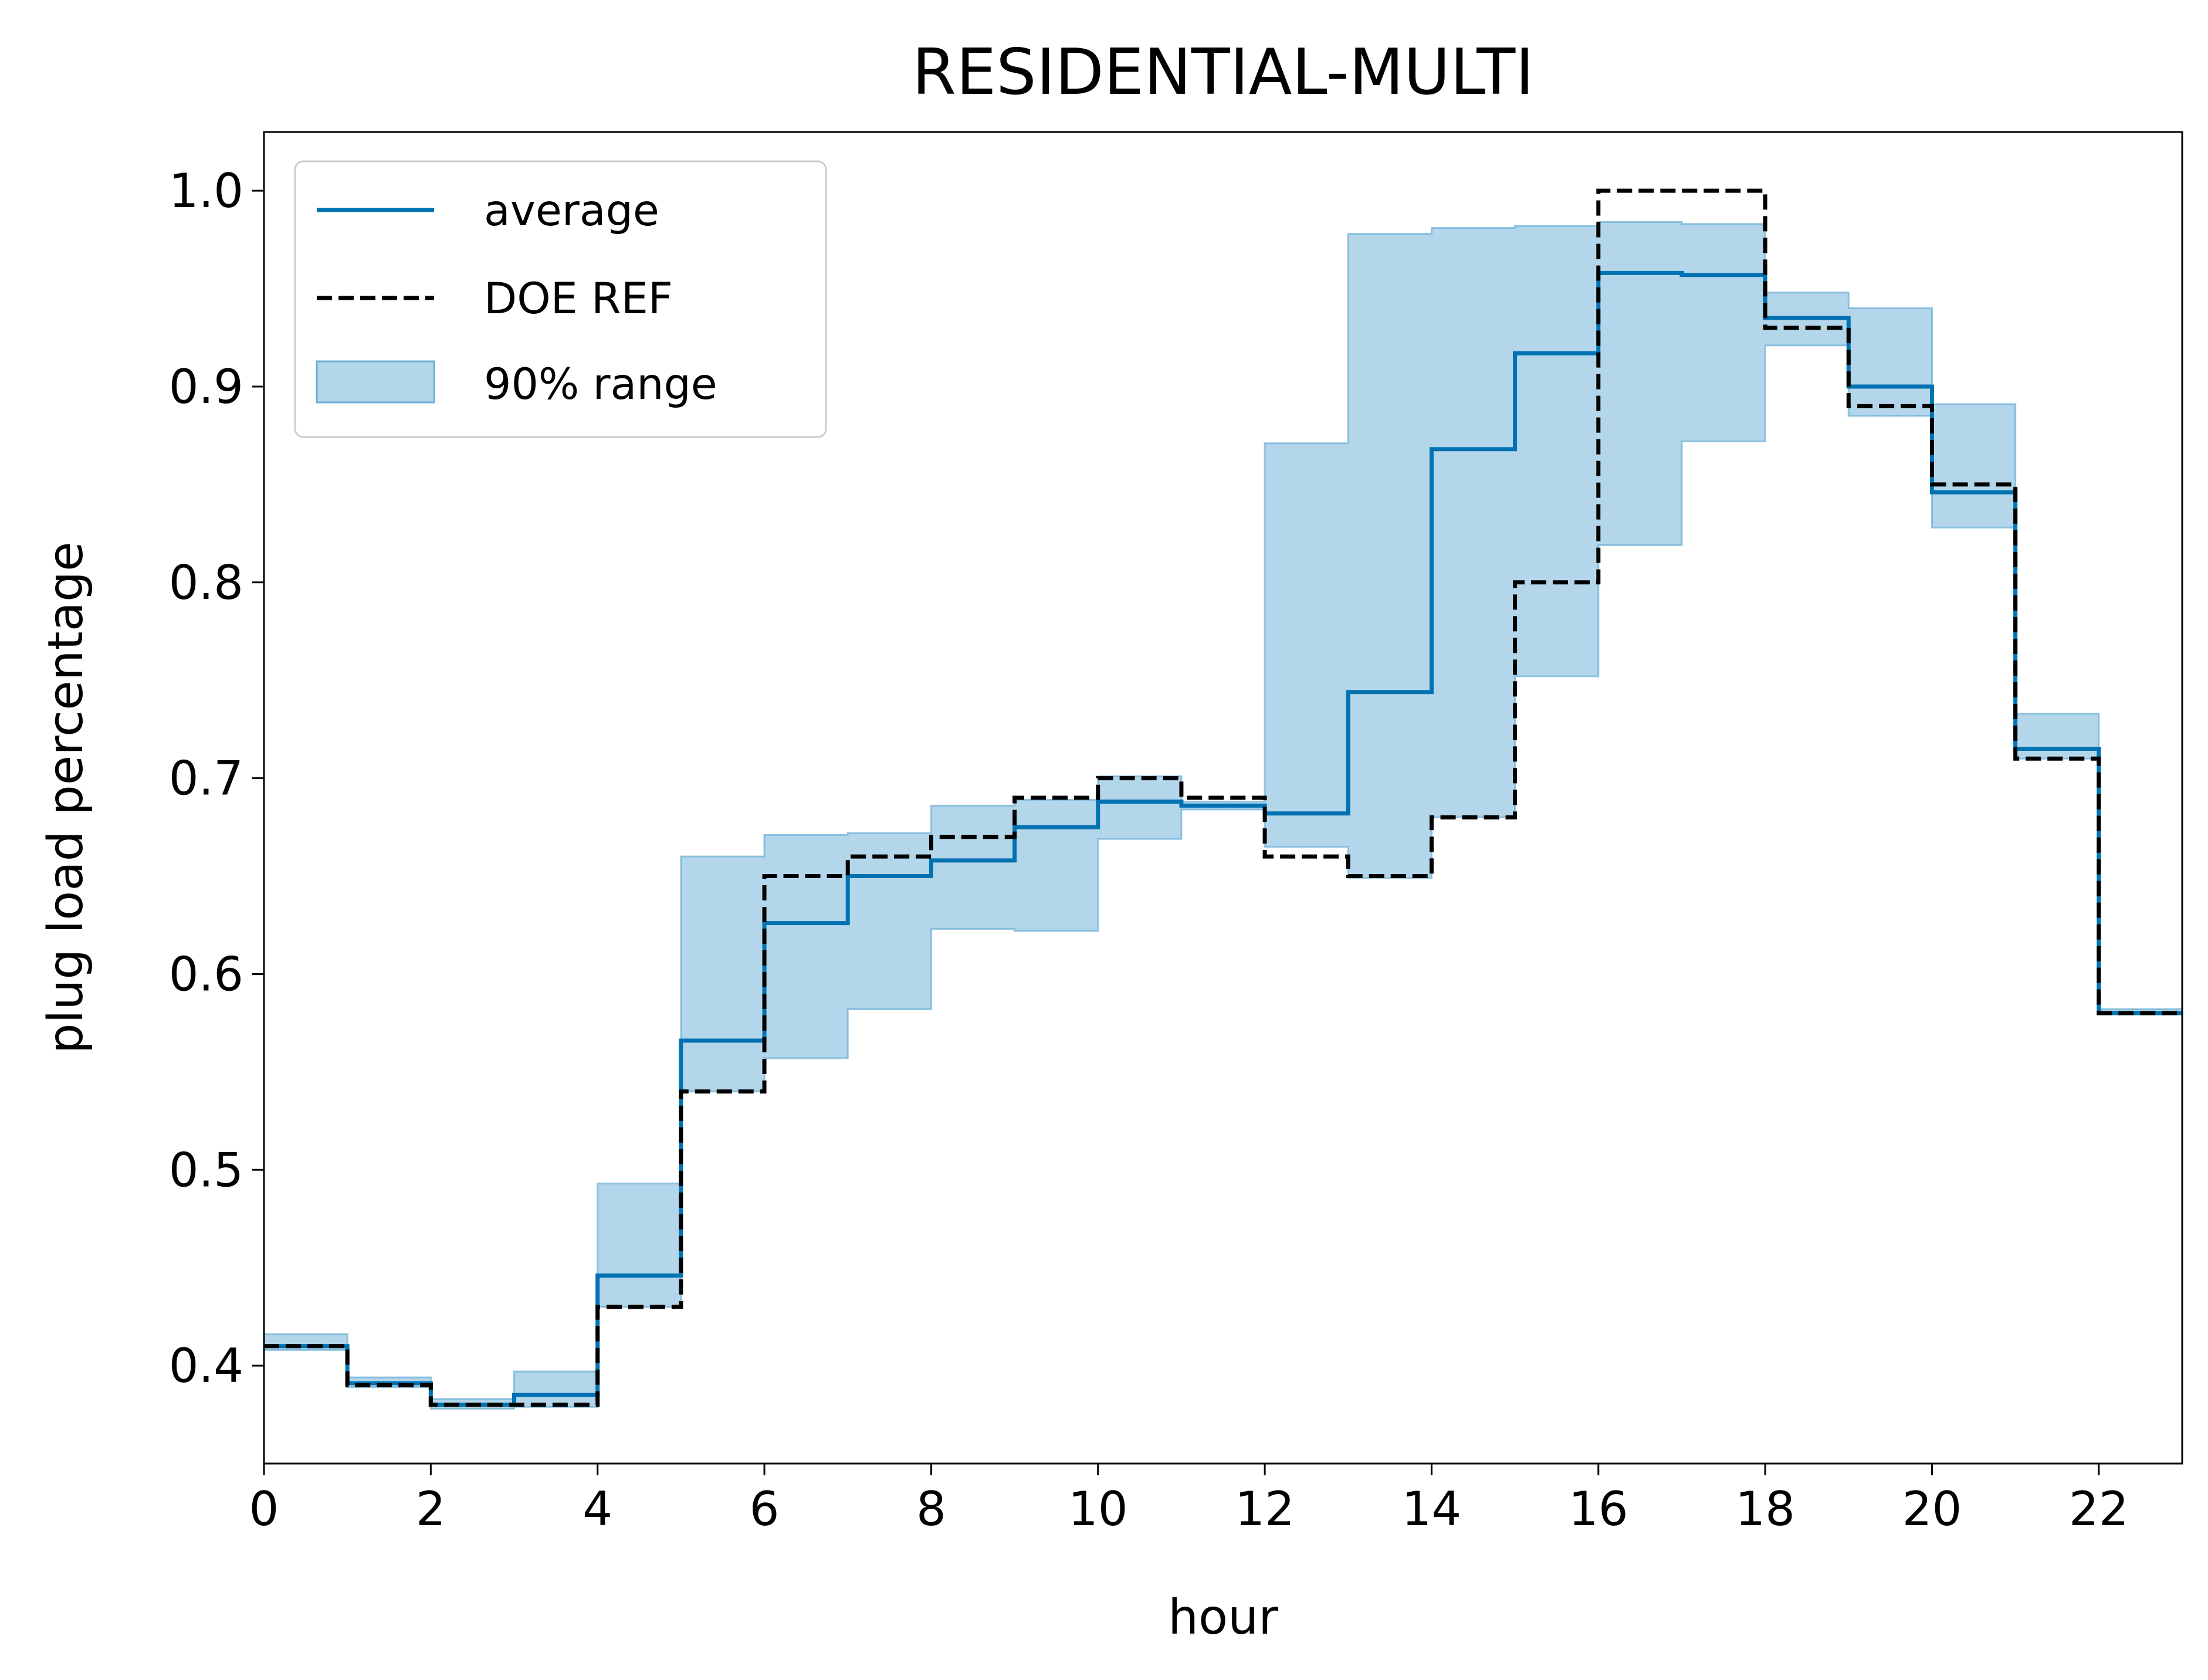  Describe the element at coordinates (1765, 1509) in the screenshot. I see `x-tick-label: 18` at that location.